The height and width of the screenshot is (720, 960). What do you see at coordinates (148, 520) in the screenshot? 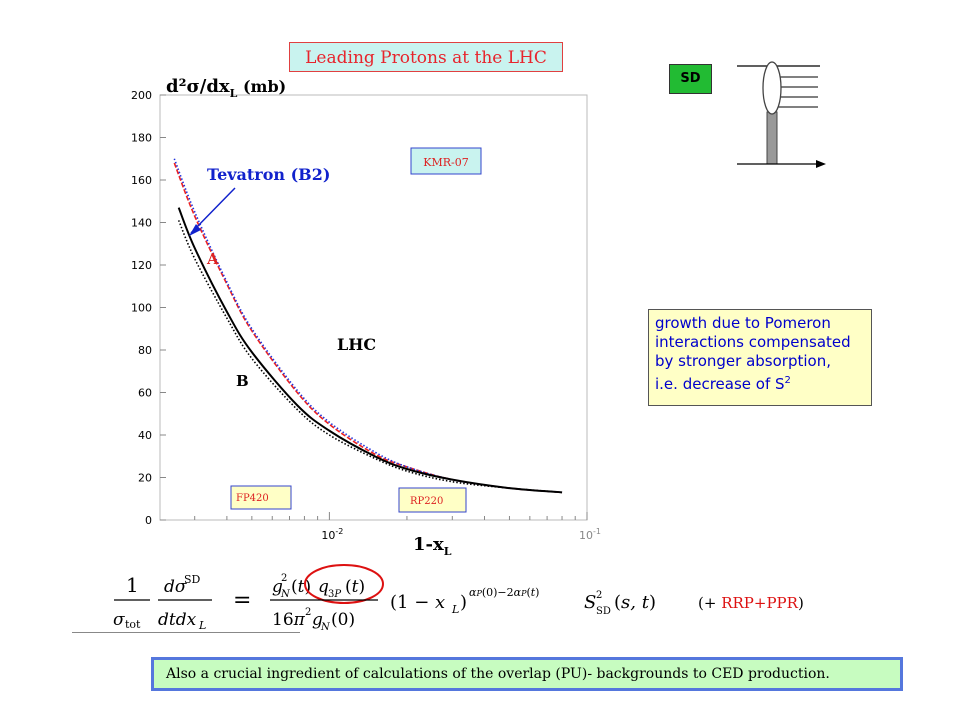
I see `y-tick-label: 0` at bounding box center [148, 520].